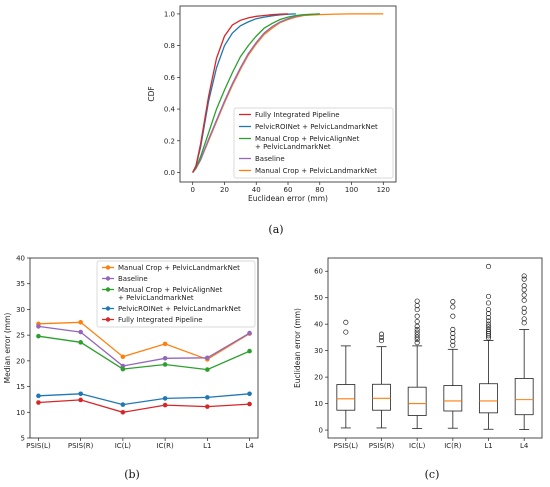  Describe the element at coordinates (20, 284) in the screenshot. I see `panel-b-ytick-label: 35` at that location.